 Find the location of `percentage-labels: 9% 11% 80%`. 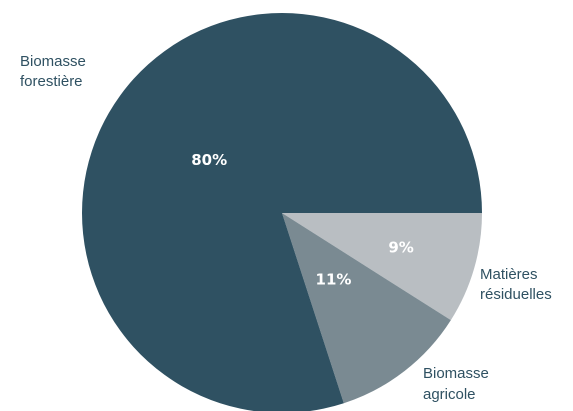

percentage-labels: 9% 11% 80% is located at coordinates (302, 219).